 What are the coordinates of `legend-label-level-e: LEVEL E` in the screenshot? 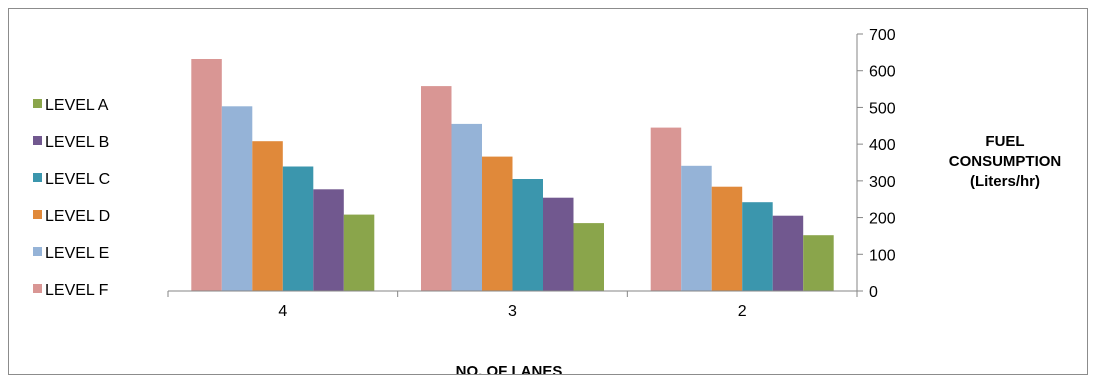 It's located at (77, 253).